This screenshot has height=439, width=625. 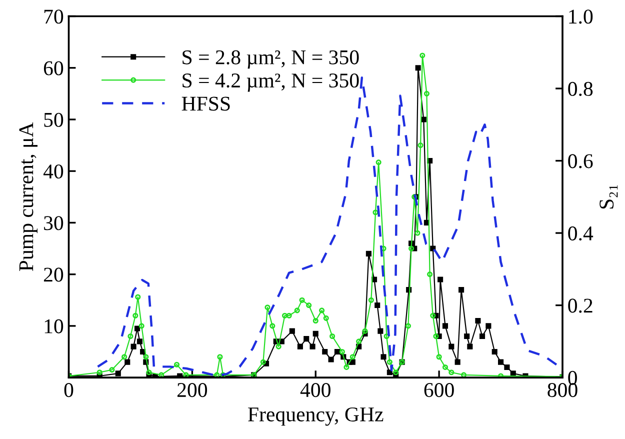 I want to click on x-tick-label: 0, so click(x=69, y=390).